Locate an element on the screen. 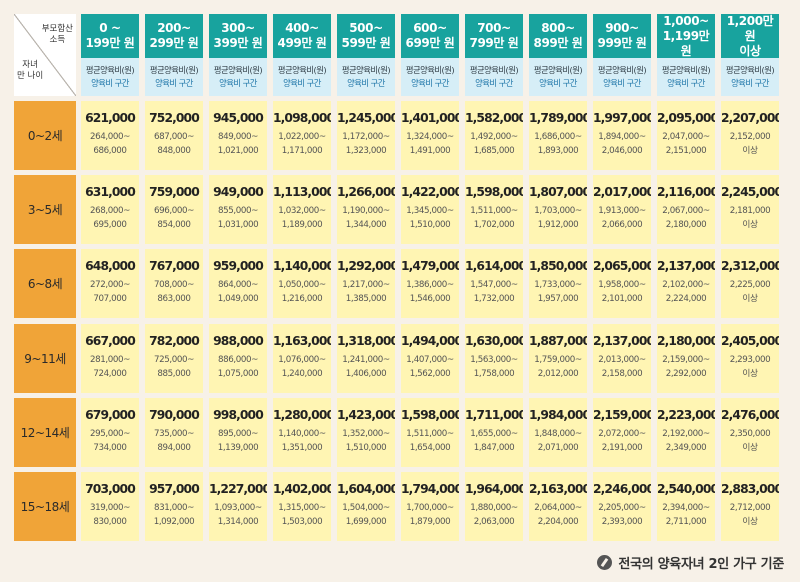 This screenshot has height=582, width=800. cost-range-line2: 1,216,000 is located at coordinates (302, 299).